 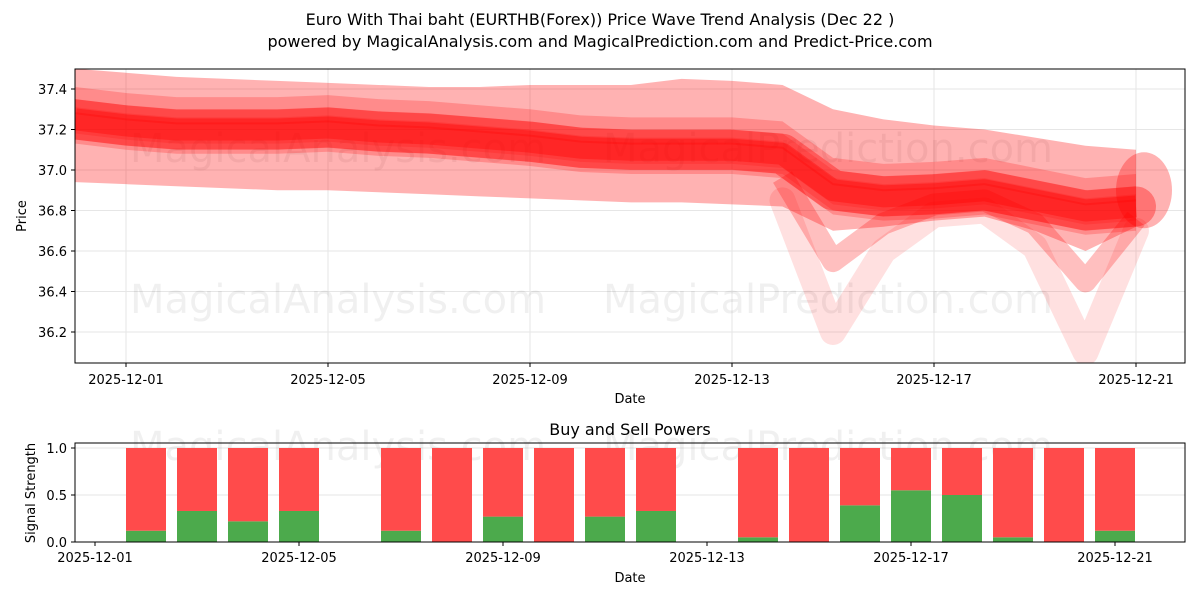 I want to click on signal-x-label: Date, so click(x=629, y=578).